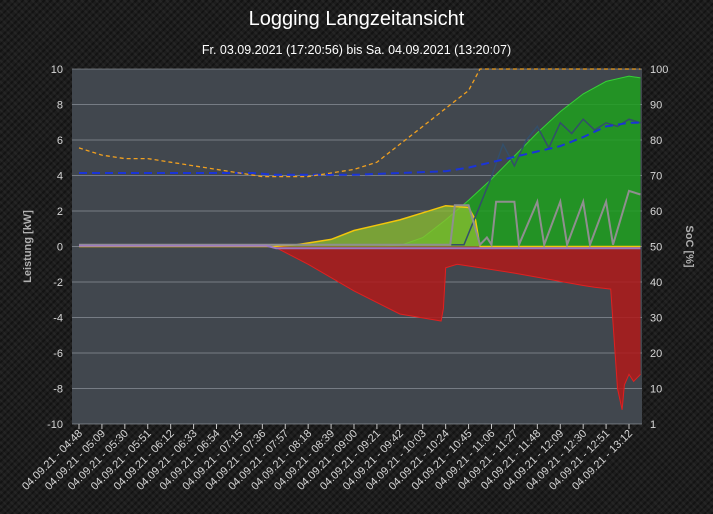  Describe the element at coordinates (58, 283) in the screenshot. I see `y-tick-left: -2` at that location.